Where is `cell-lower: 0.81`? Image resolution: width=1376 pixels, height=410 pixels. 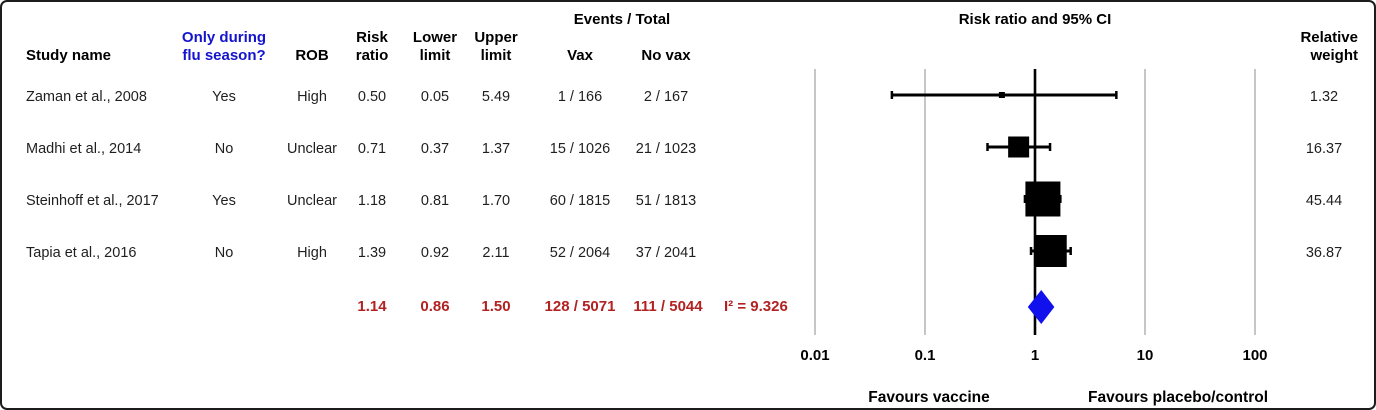 cell-lower: 0.81 is located at coordinates (435, 201).